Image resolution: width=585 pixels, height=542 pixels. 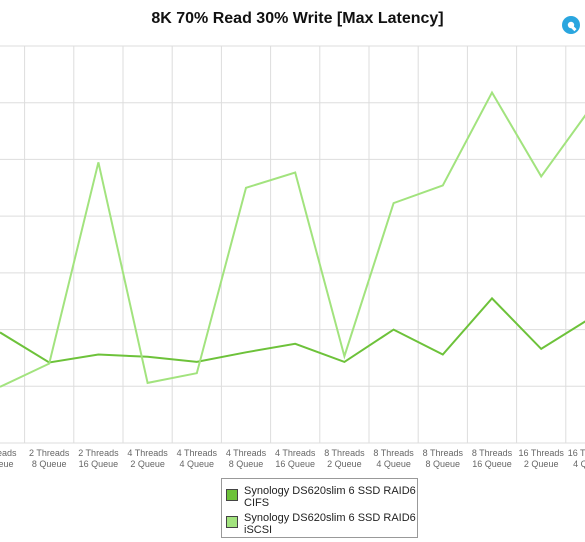 I want to click on x-tick-label: 4 Threads 4 Queue, so click(x=197, y=458).